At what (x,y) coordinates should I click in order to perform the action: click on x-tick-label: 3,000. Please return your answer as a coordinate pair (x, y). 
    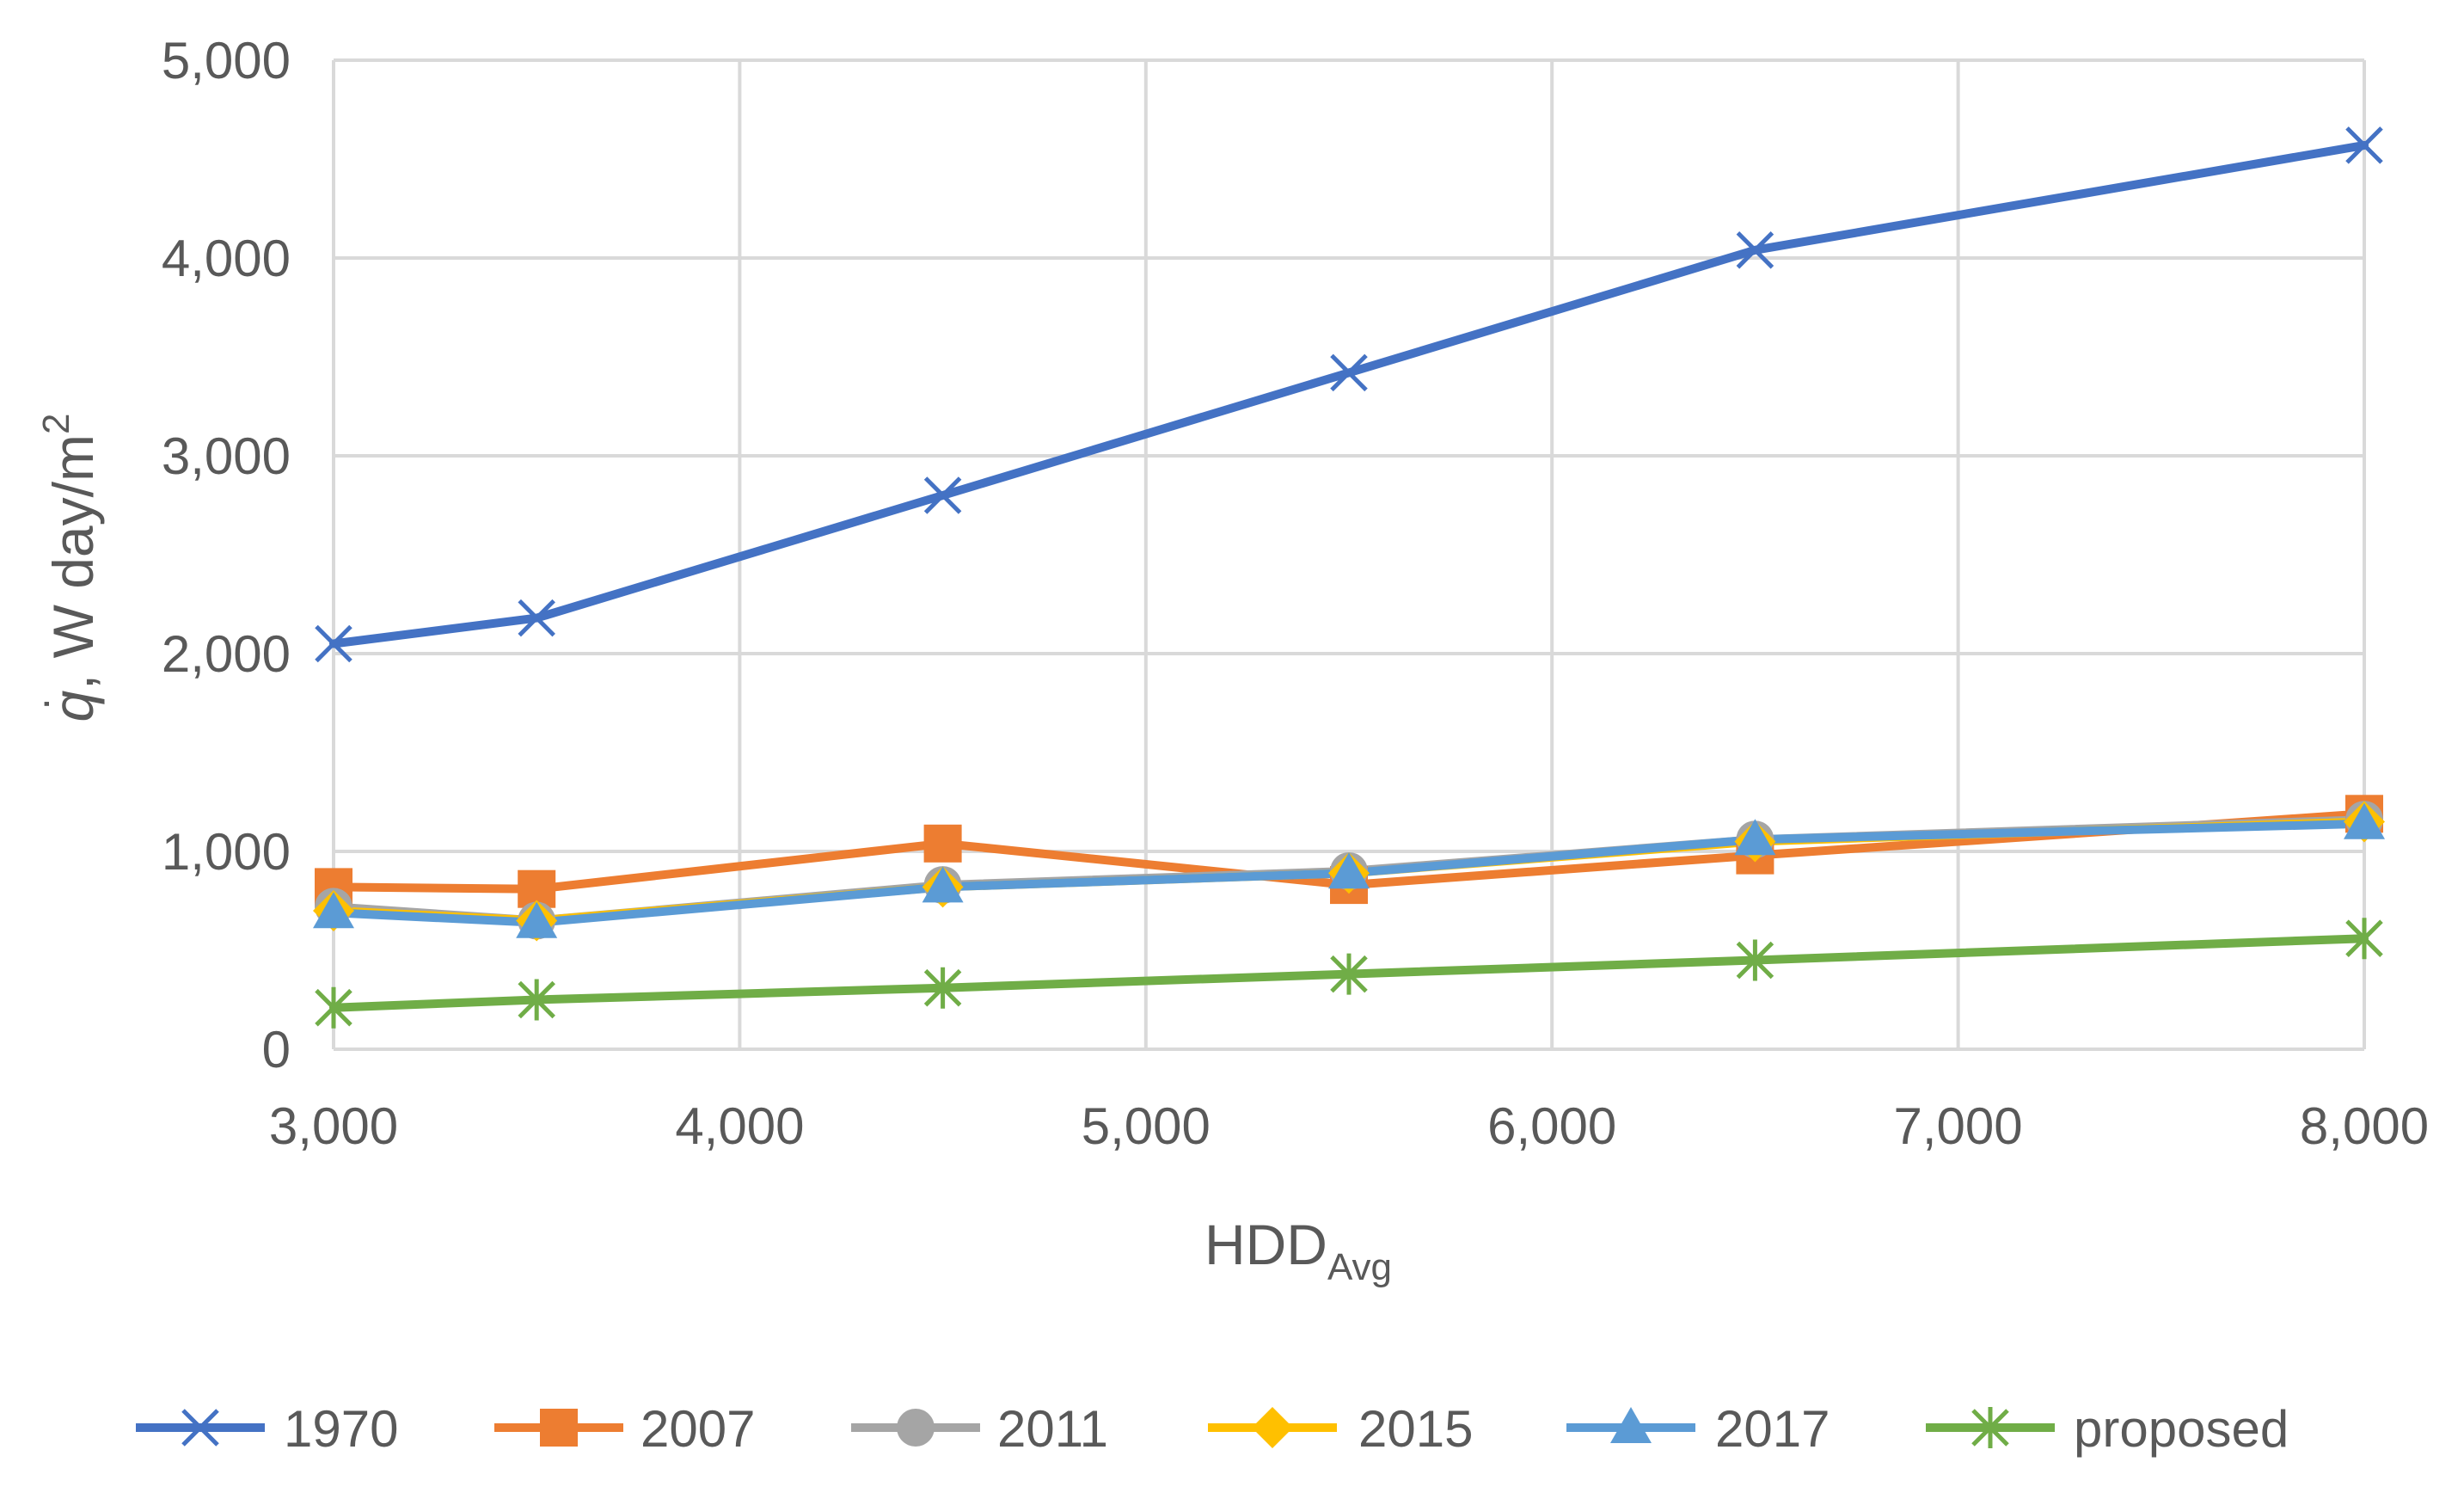
    Looking at the image, I should click on (333, 1126).